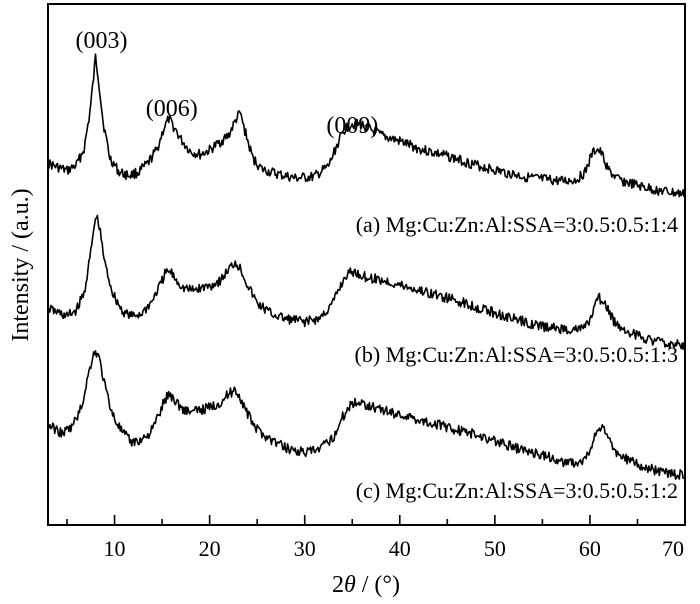 The width and height of the screenshot is (700, 604). What do you see at coordinates (115, 548) in the screenshot?
I see `x-tick-label-10: 10` at bounding box center [115, 548].